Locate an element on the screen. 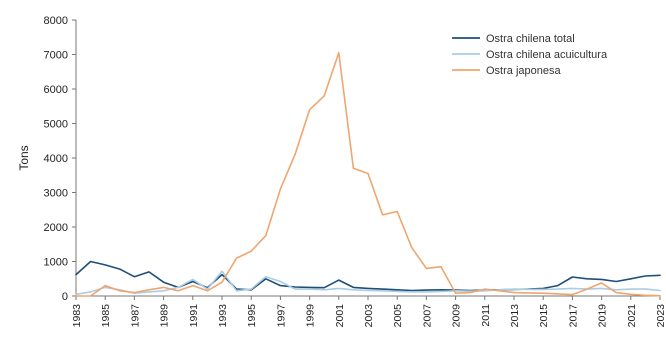 The width and height of the screenshot is (666, 338). y-tick-label: 5000 is located at coordinates (56, 125).